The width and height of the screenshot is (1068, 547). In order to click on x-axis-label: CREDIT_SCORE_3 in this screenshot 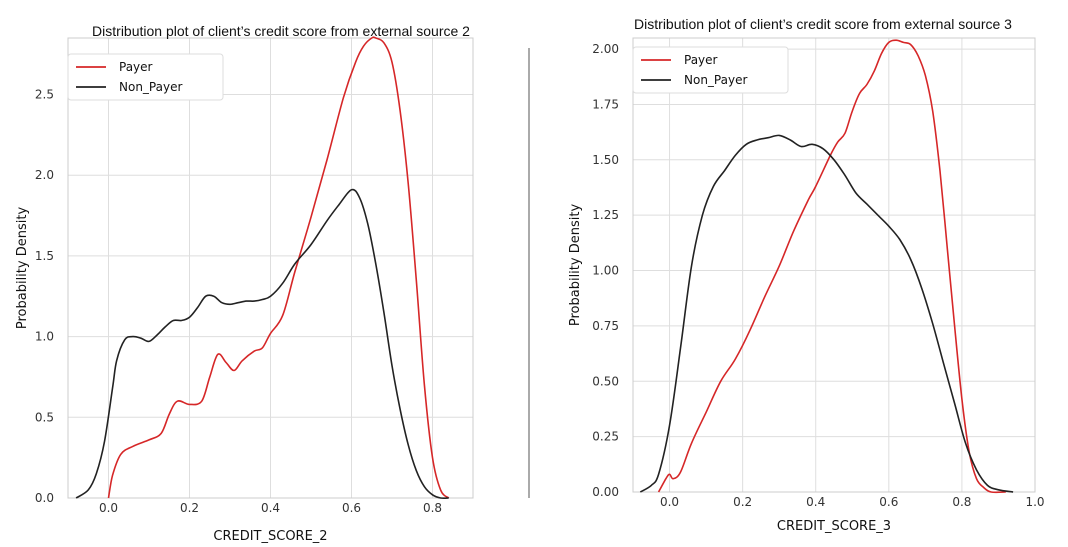, I will do `click(834, 526)`.